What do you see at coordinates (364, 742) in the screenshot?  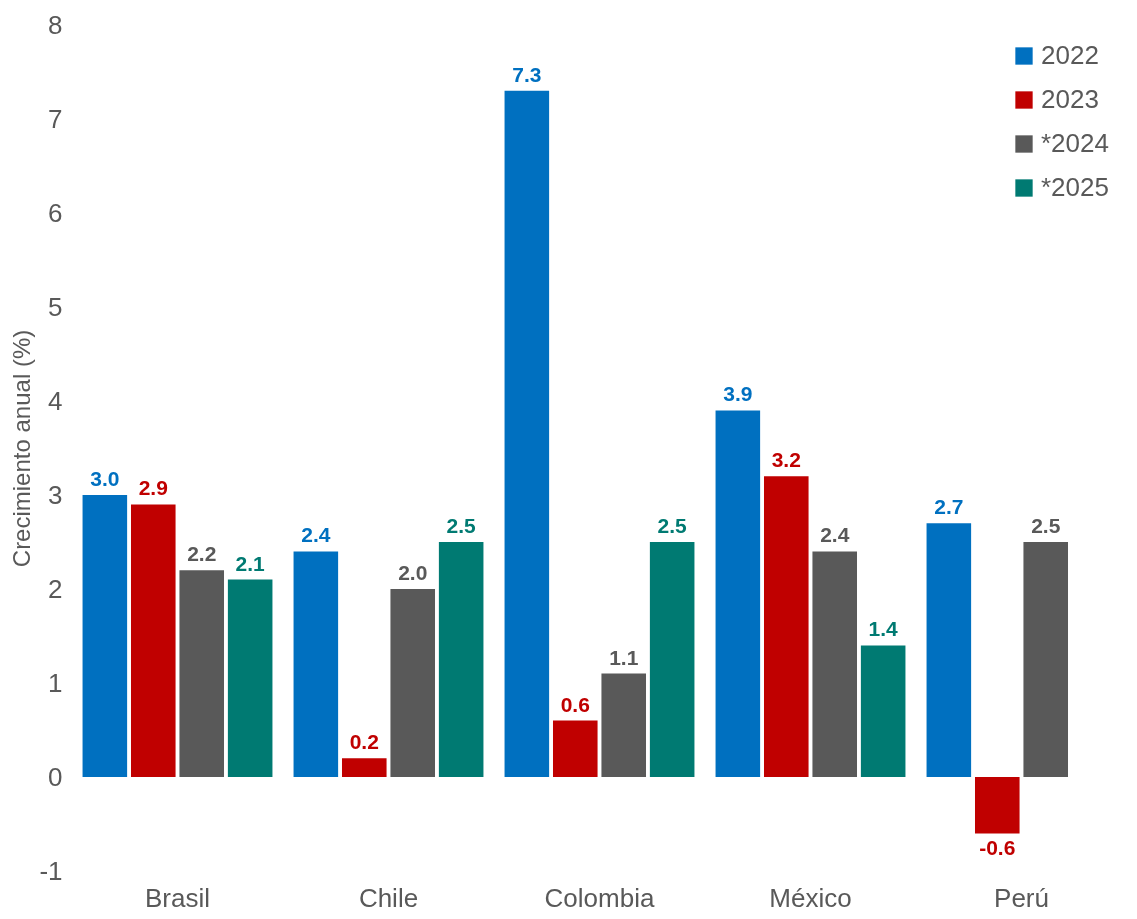 I see `data-label: 0.2` at bounding box center [364, 742].